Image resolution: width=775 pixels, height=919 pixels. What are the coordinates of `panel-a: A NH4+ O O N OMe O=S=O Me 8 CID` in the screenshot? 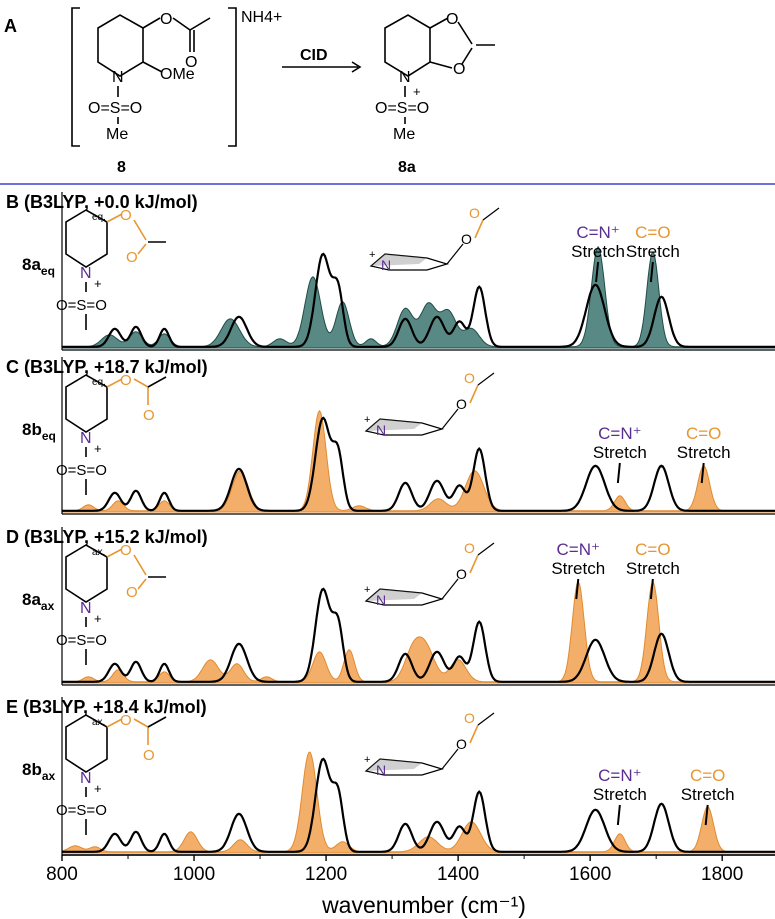 It's located at (249, 91).